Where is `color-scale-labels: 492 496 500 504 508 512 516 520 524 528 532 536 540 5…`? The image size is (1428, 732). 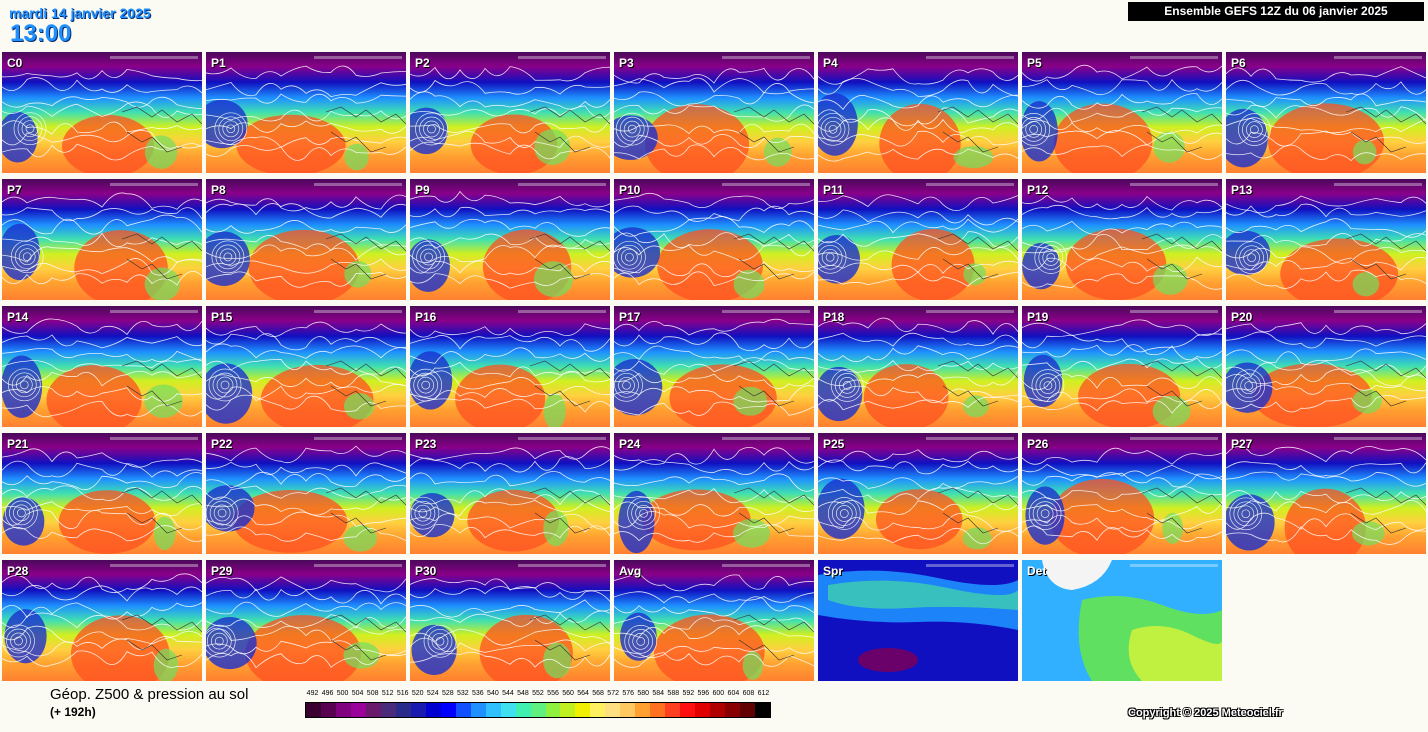 color-scale-labels: 492 496 500 504 508 512 516 520 524 528 532 536 540 5… is located at coordinates (538, 695).